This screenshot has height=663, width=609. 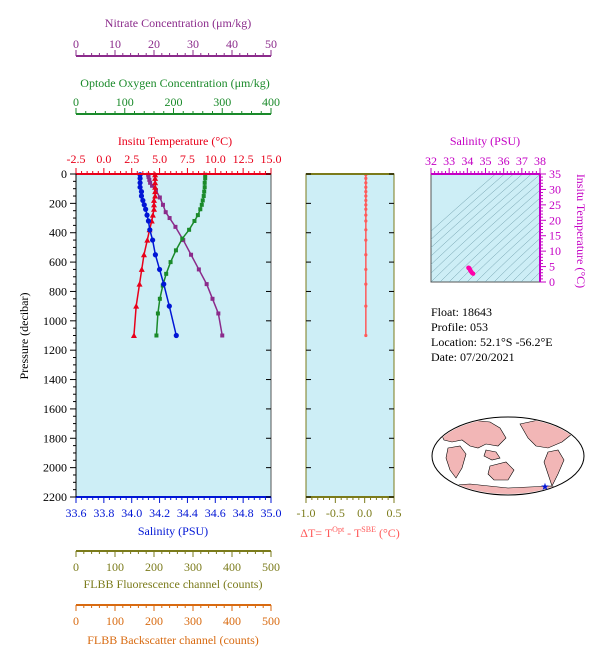 I want to click on tick-label: -1.0, so click(x=306, y=513).